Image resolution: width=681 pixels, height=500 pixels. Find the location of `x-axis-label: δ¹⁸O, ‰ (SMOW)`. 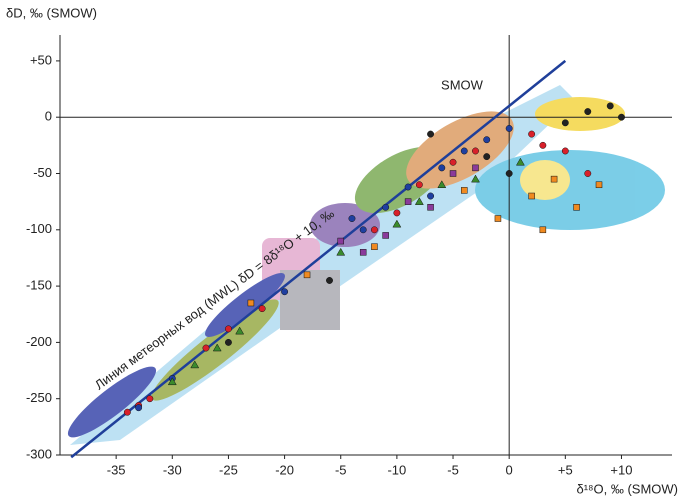

x-axis-label: δ¹⁸O, ‰ (SMOW) is located at coordinates (627, 488).